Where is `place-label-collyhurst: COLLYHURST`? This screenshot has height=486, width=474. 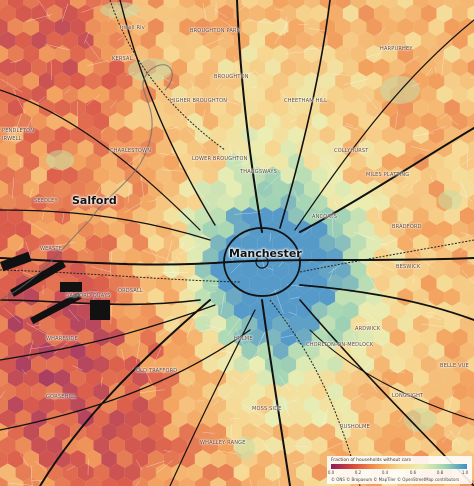
place-label-collyhurst: COLLYHURST is located at coordinates (351, 151).